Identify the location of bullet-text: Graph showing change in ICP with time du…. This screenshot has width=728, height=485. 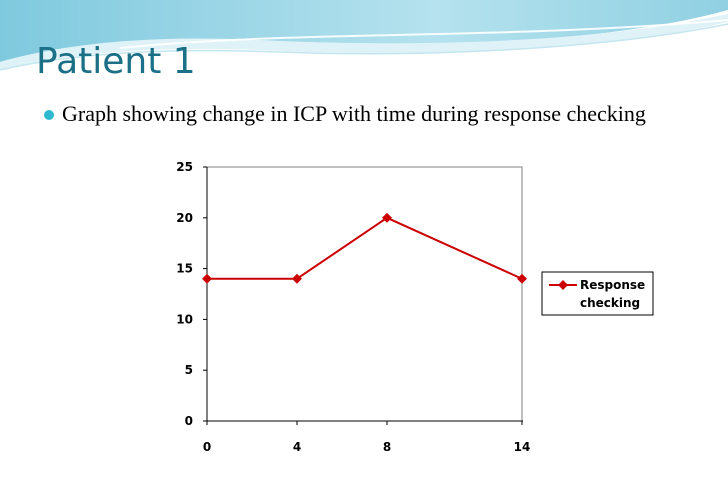
(354, 113).